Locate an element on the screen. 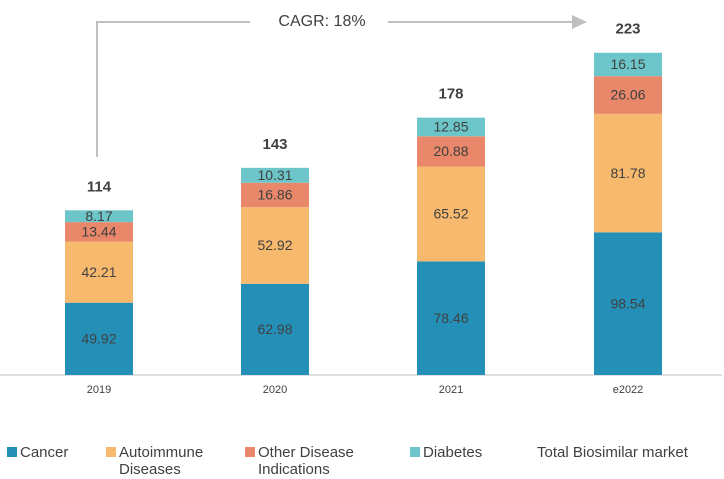  x-tick-label: e2022 is located at coordinates (628, 390).